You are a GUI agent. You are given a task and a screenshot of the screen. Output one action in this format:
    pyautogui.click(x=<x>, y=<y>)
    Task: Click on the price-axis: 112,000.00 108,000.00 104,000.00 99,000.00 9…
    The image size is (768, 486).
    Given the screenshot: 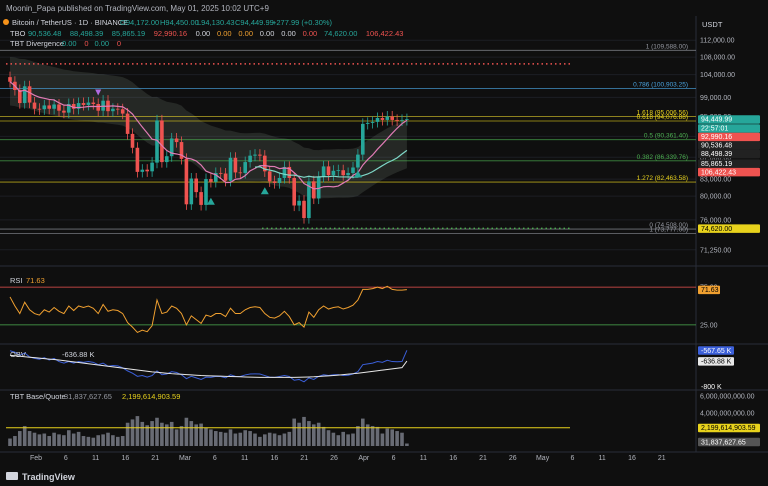 What is the action you would take?
    pyautogui.click(x=729, y=146)
    